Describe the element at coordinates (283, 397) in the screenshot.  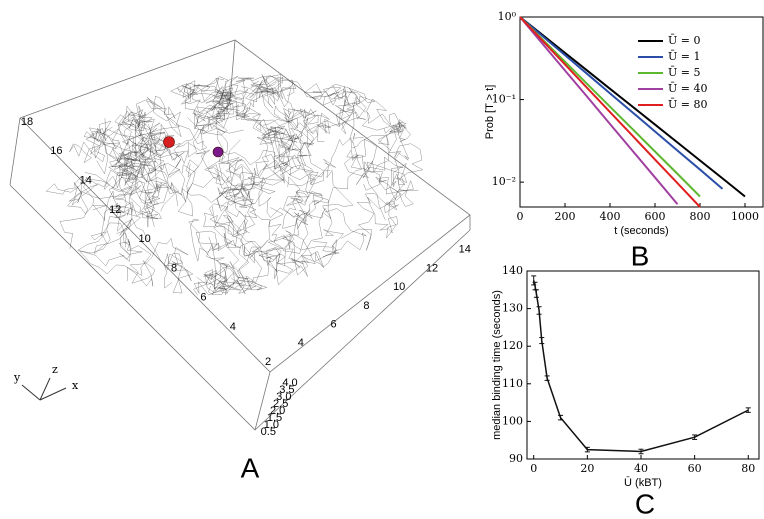
I see `height-tick-label: 3.0` at that location.